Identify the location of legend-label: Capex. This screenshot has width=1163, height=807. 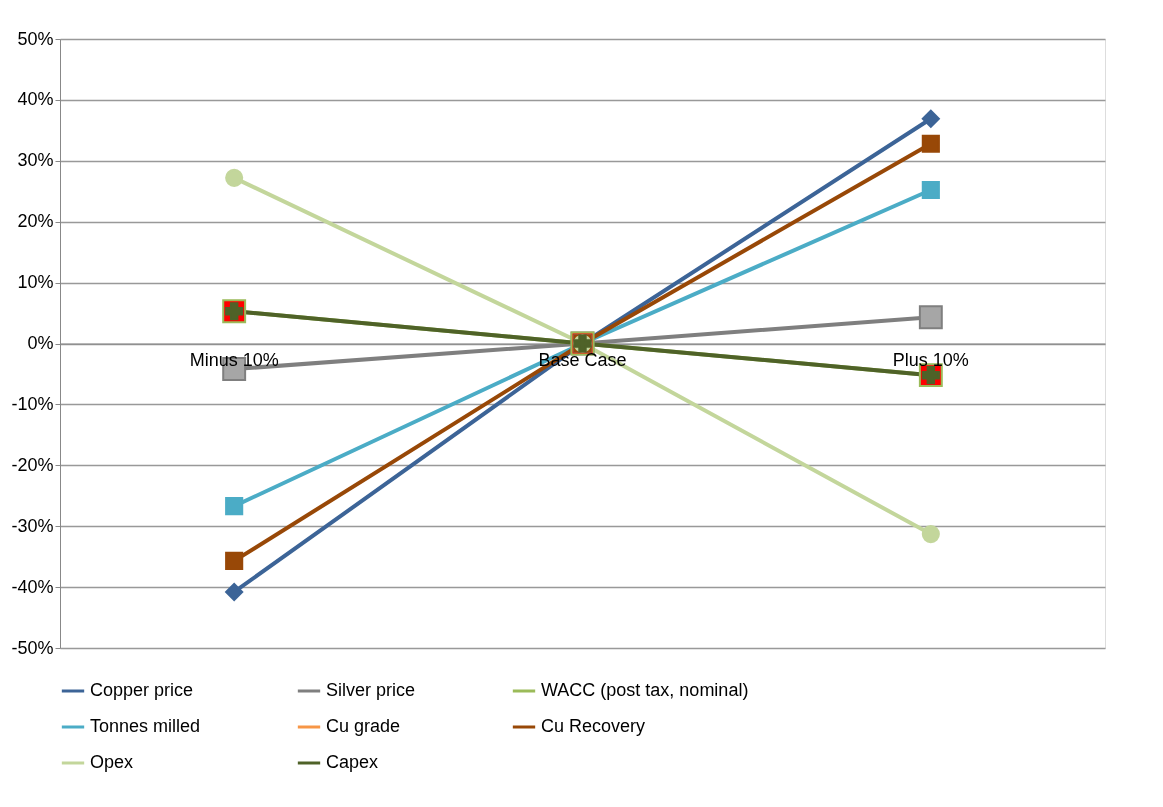
(352, 762).